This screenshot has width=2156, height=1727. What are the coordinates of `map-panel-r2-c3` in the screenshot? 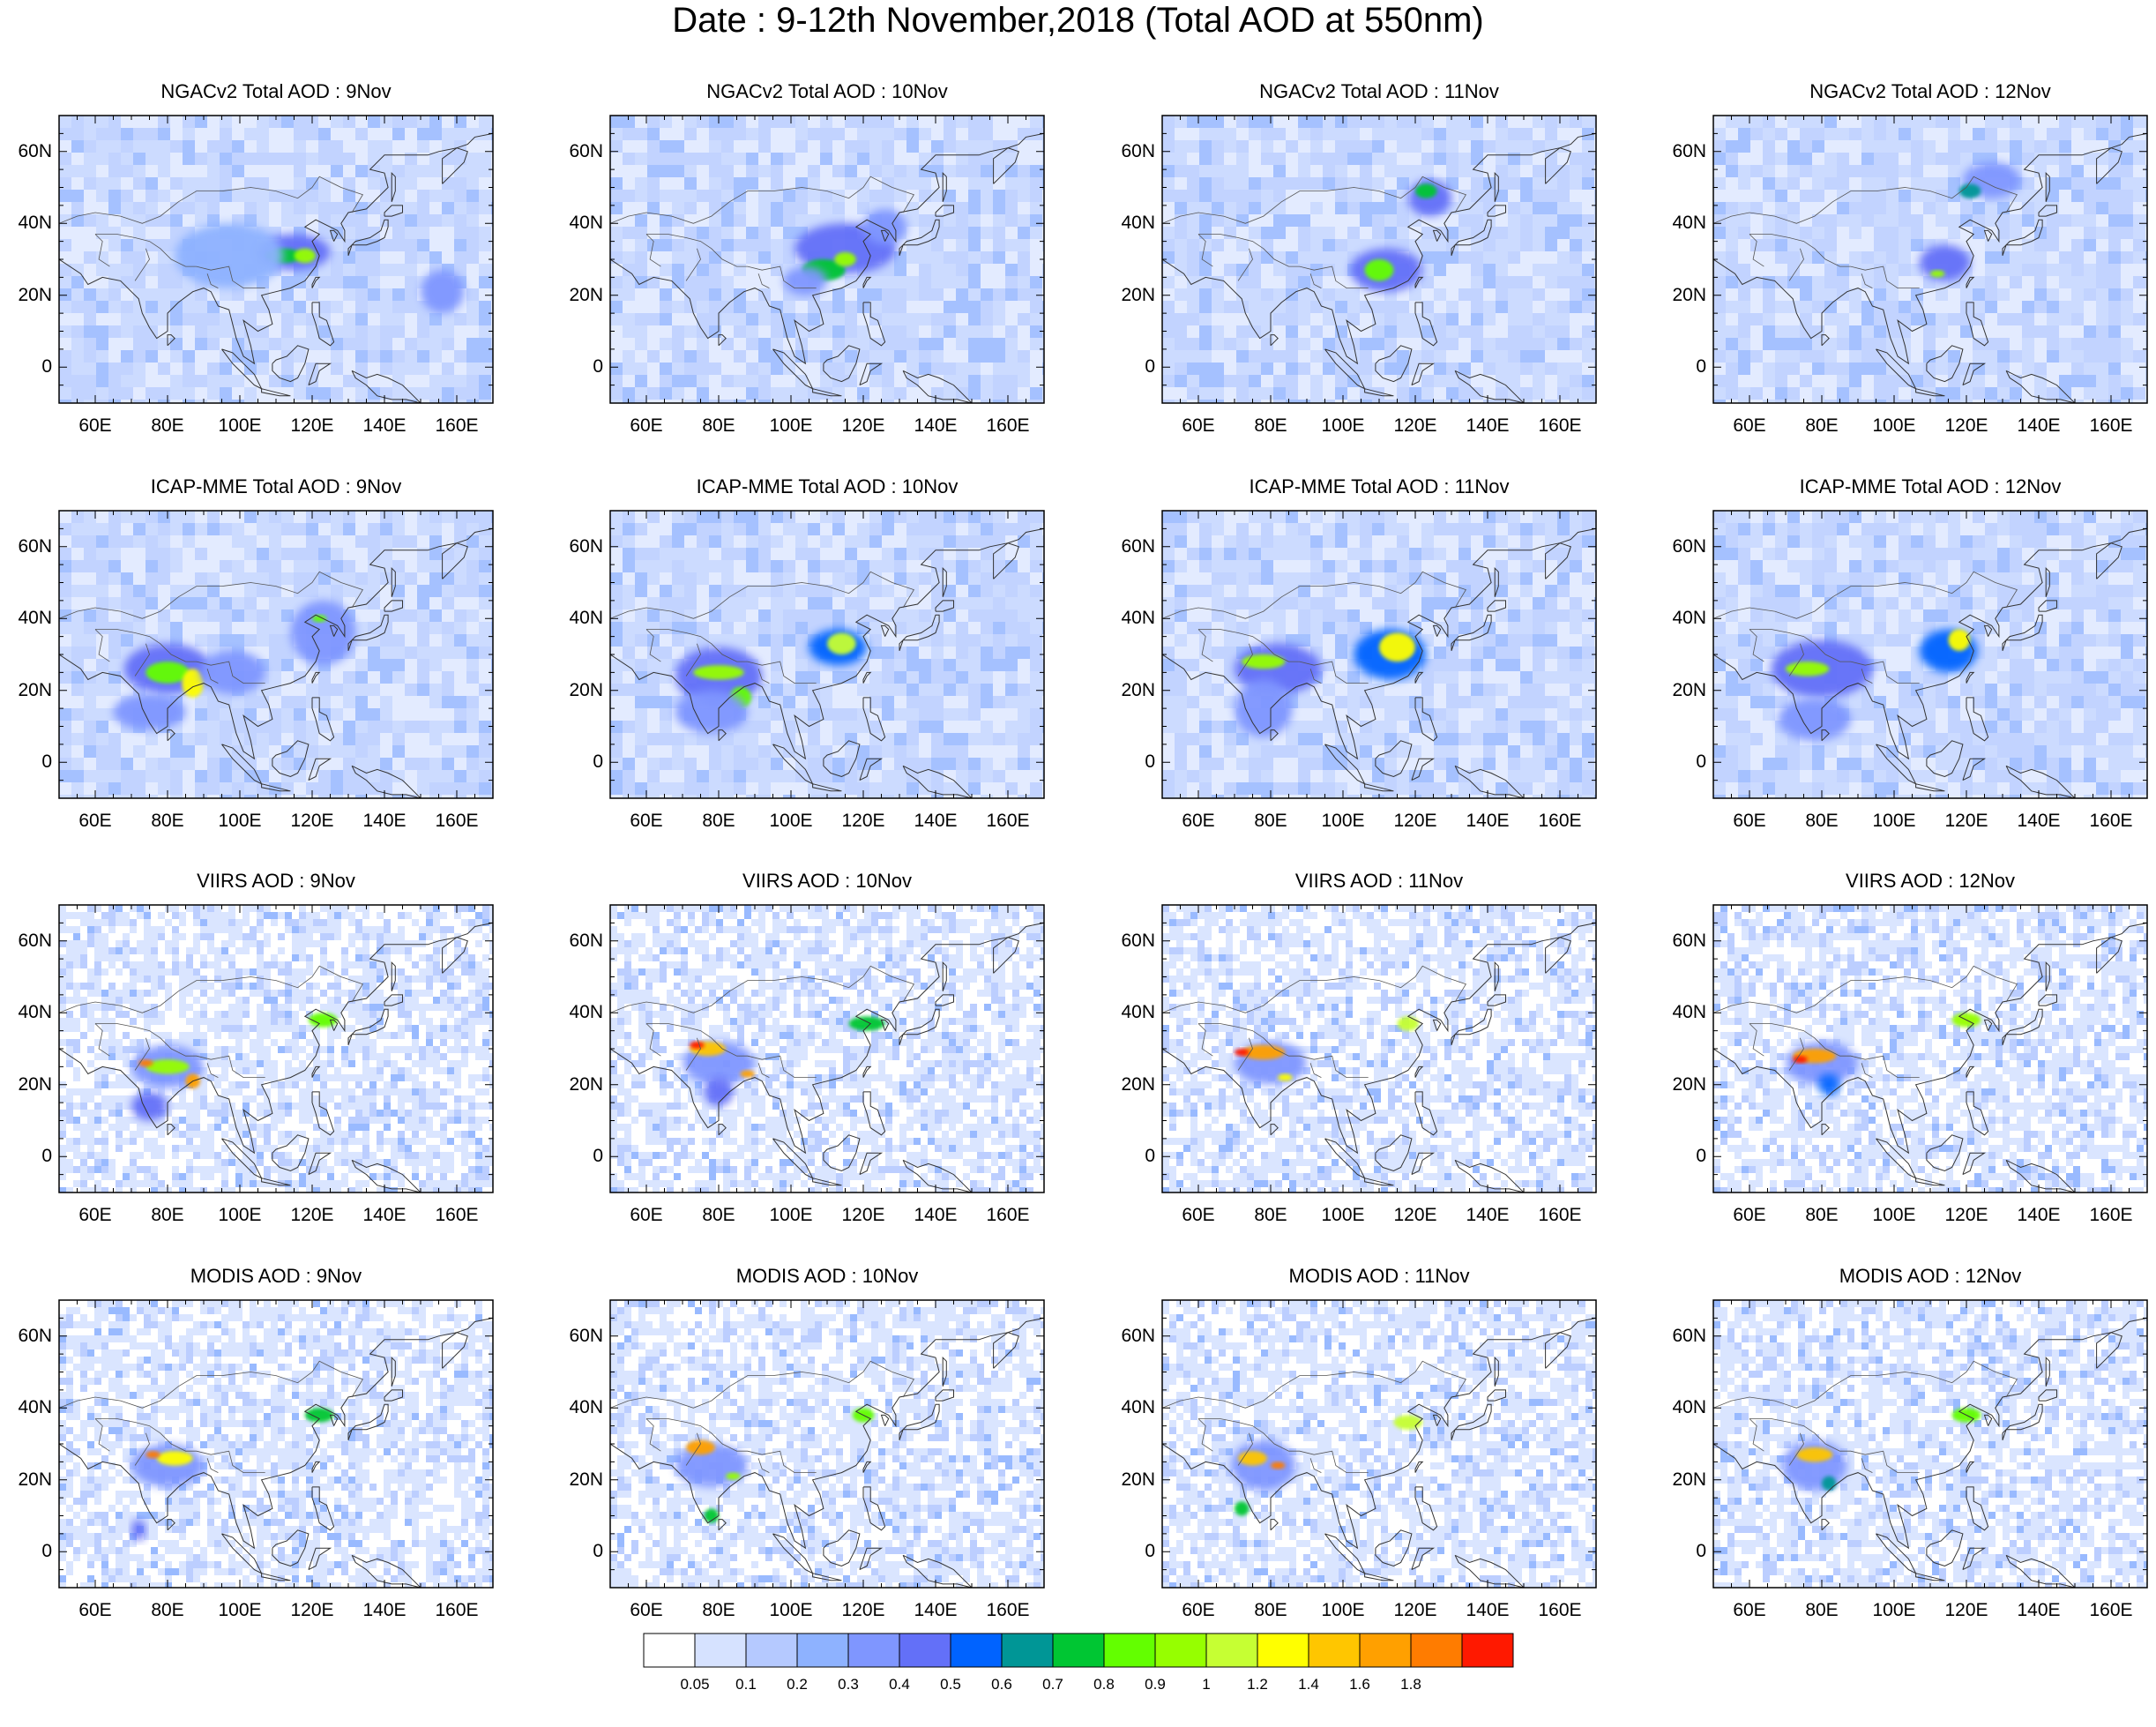 It's located at (1930, 1048).